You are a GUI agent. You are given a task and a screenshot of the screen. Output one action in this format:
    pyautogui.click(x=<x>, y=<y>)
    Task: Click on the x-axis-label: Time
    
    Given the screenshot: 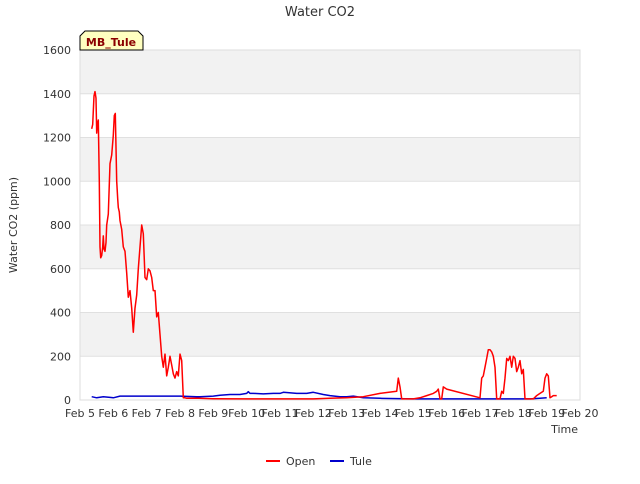 What is the action you would take?
    pyautogui.click(x=564, y=429)
    